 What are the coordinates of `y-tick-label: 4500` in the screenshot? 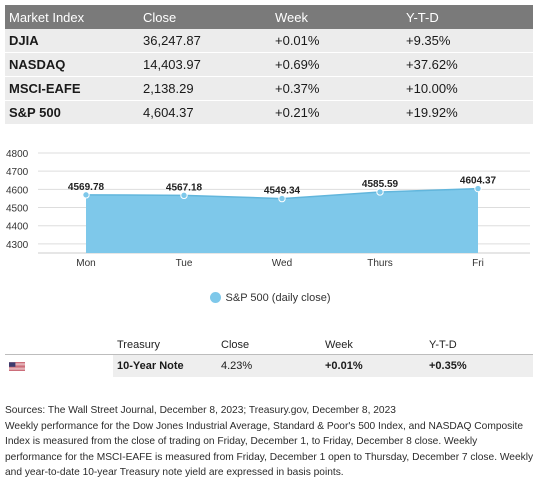 It's located at (17, 209).